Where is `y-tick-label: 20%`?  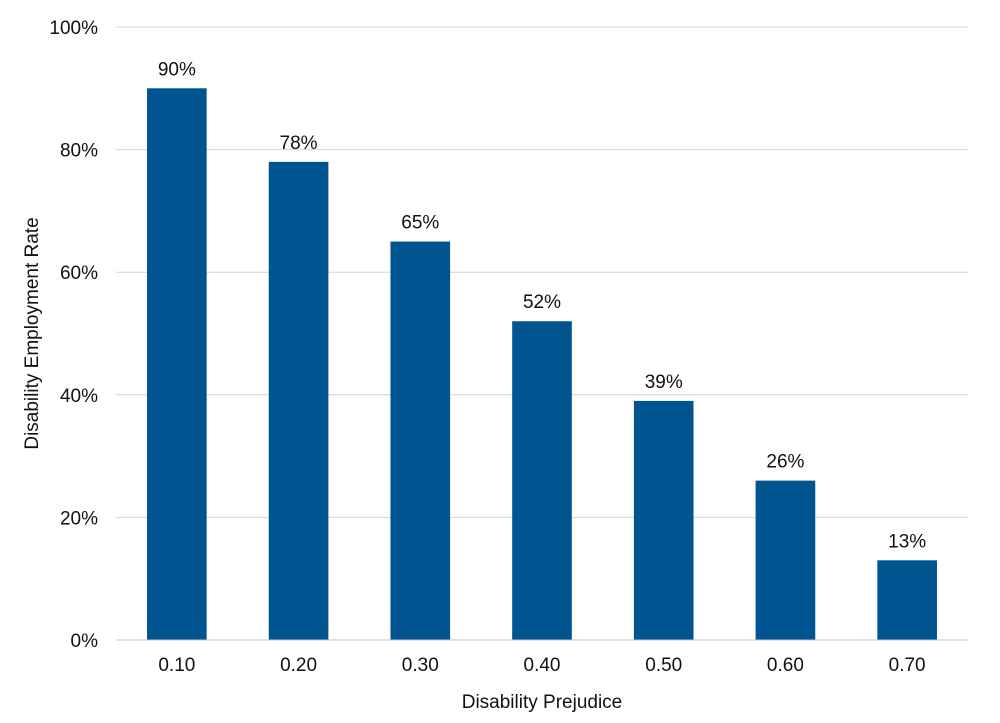 y-tick-label: 20% is located at coordinates (79, 518).